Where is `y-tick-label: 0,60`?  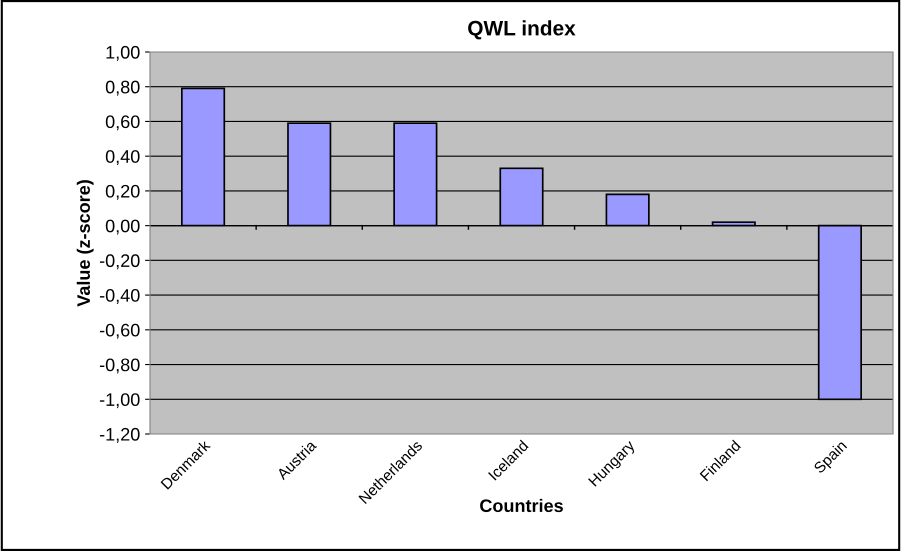
y-tick-label: 0,60 is located at coordinates (123, 122).